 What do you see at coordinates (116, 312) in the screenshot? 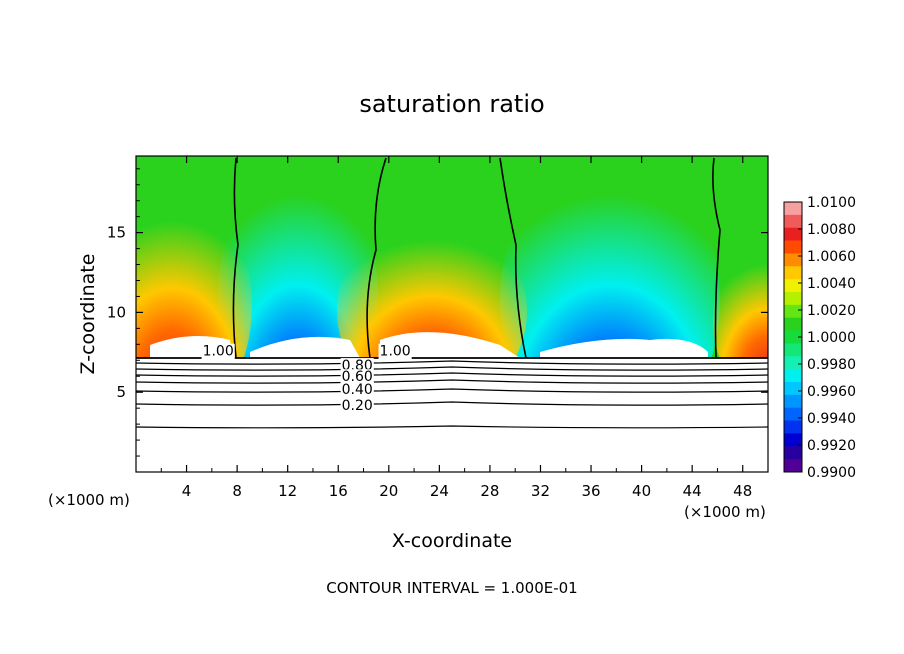
I see `y-tick-label: 10` at bounding box center [116, 312].